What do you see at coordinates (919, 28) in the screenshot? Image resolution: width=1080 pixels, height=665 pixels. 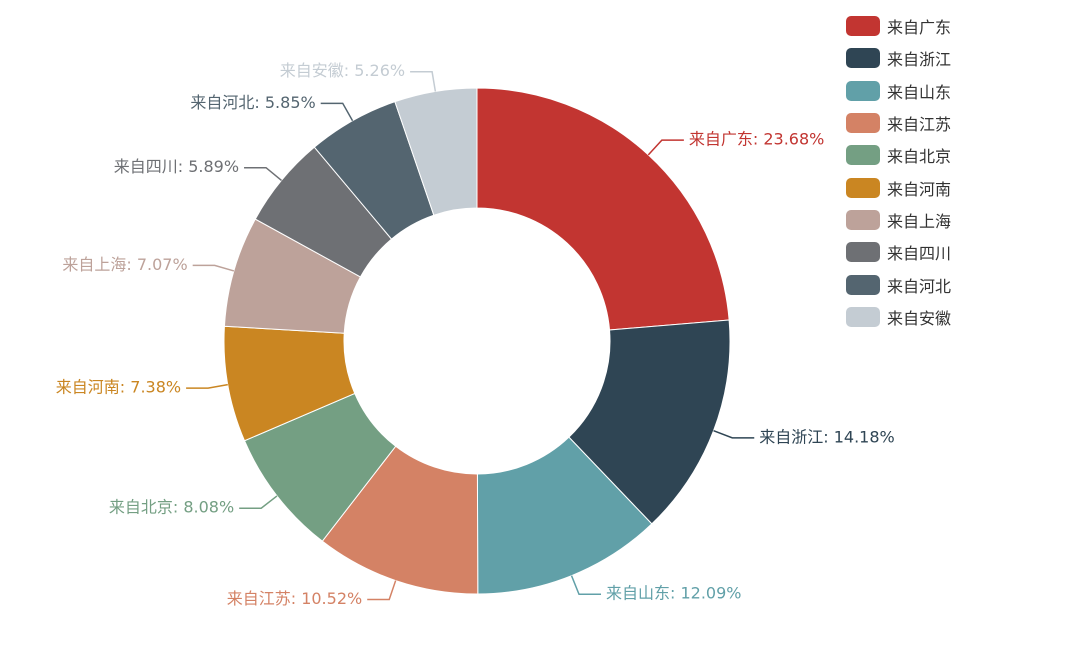 I see `legend-label: 来自广东` at bounding box center [919, 28].